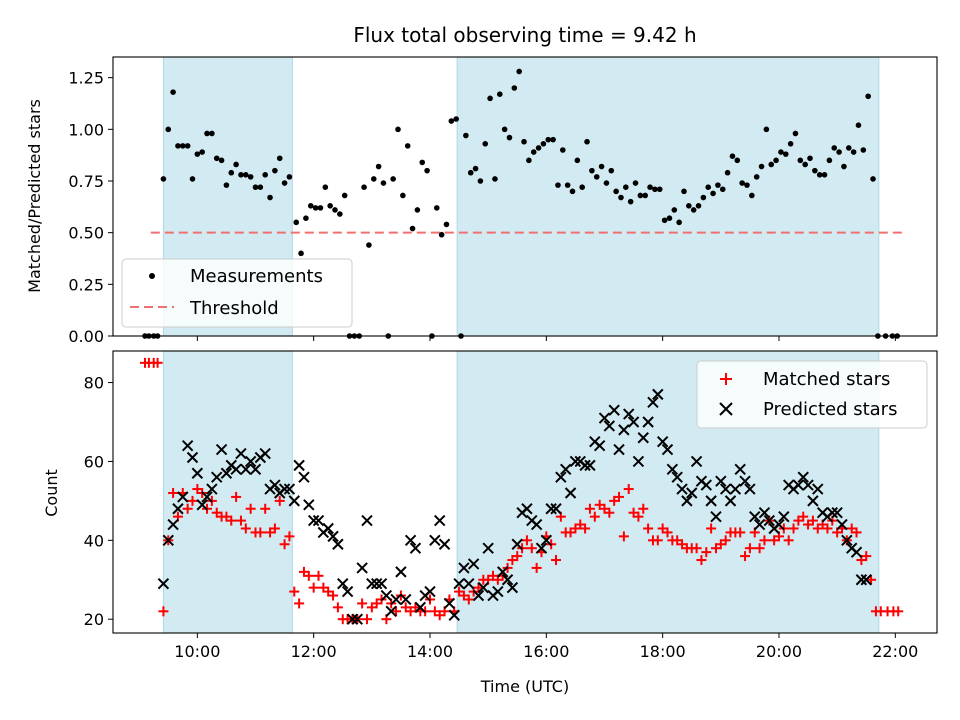  What do you see at coordinates (546, 651) in the screenshot?
I see `x-tick-label: 16:00` at bounding box center [546, 651].